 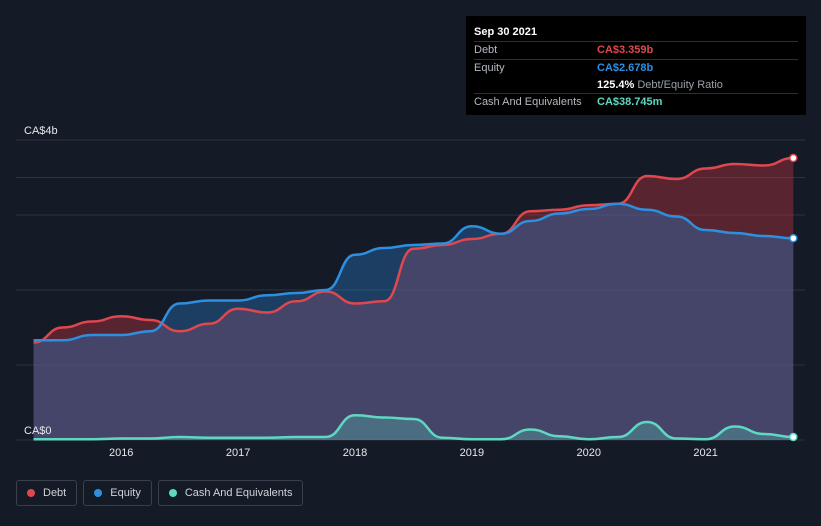 I want to click on x-tick-label-2021: 2021, so click(x=705, y=453).